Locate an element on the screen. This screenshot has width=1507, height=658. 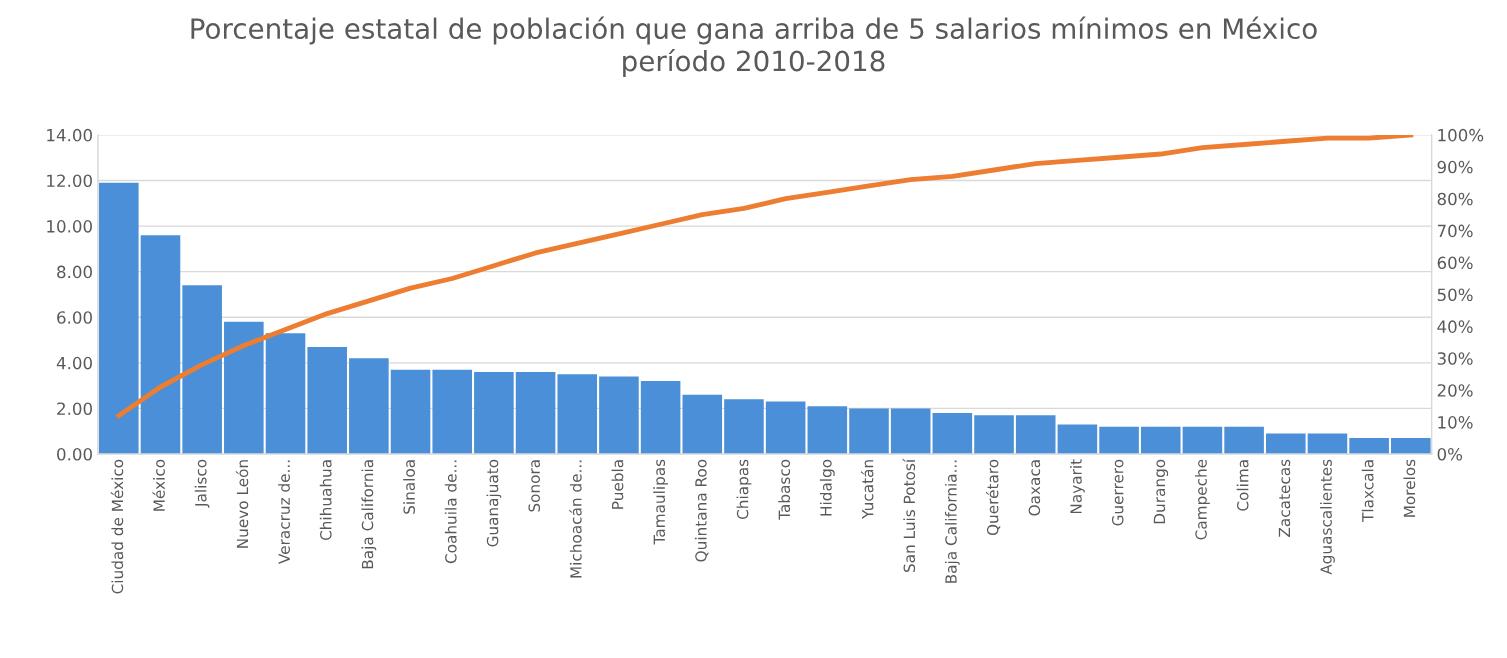
y-tick-label: 14.00 is located at coordinates (69, 135).